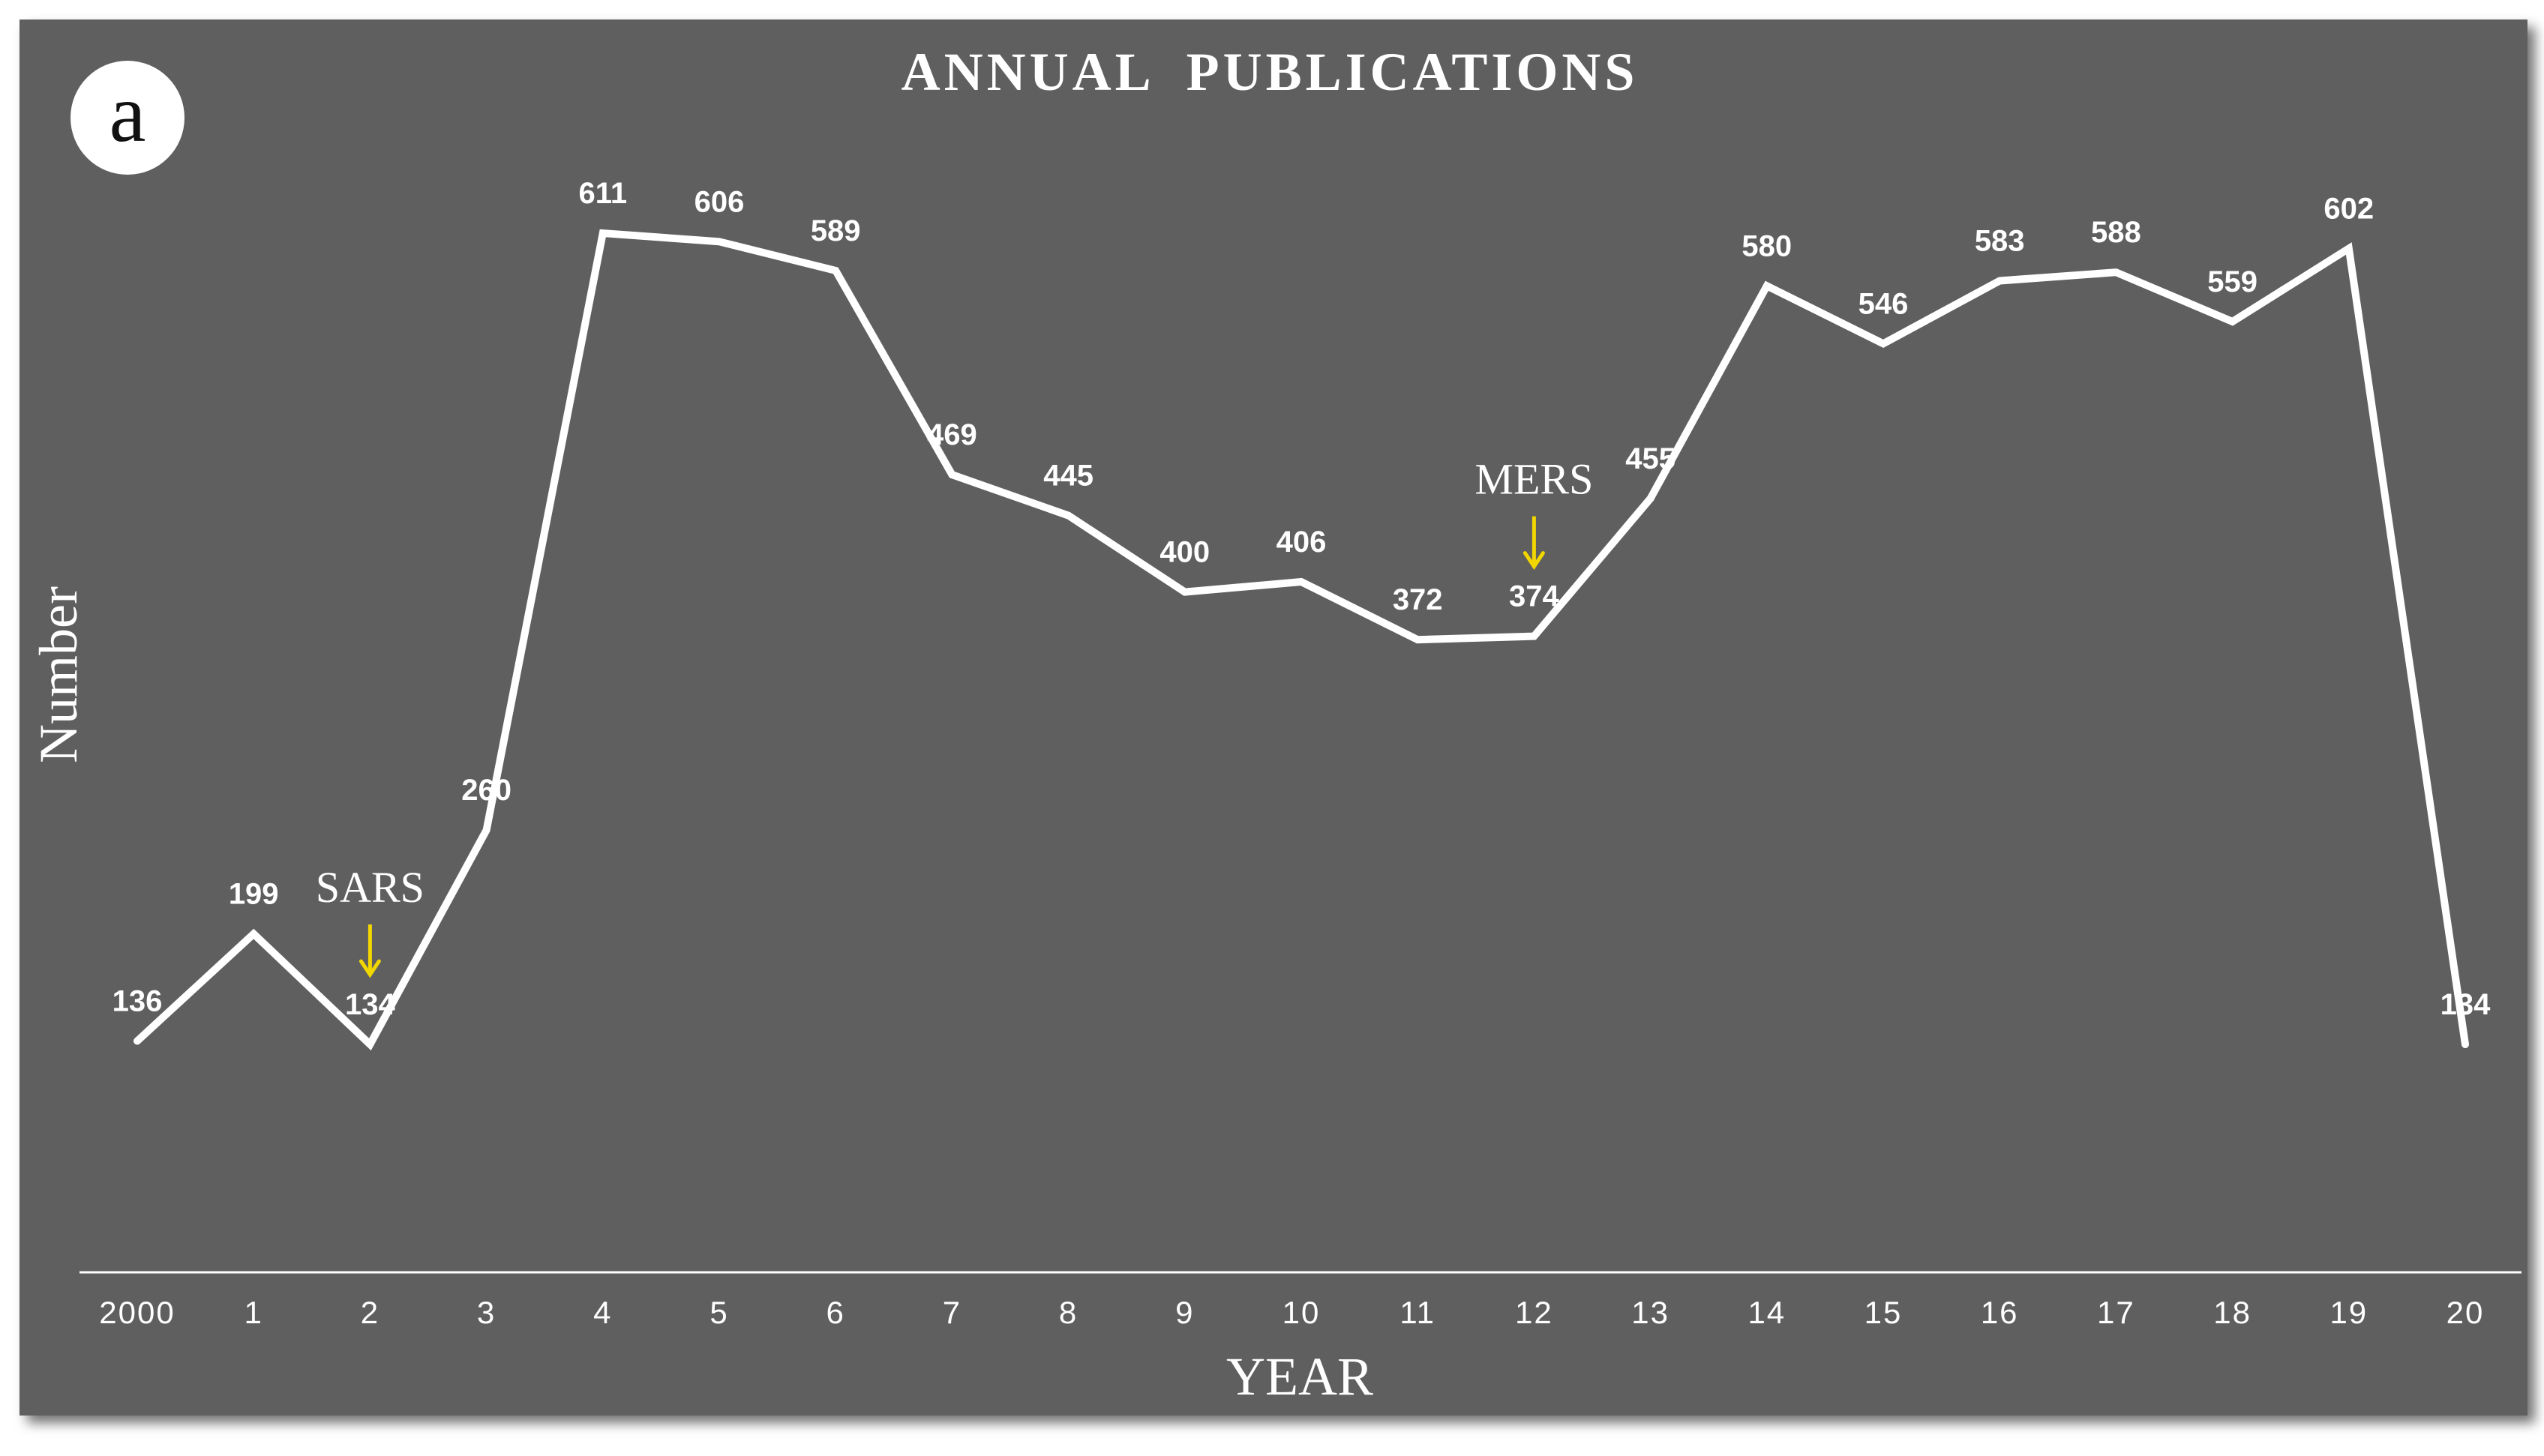 This screenshot has height=1456, width=2544. Describe the element at coordinates (1534, 596) in the screenshot. I see `data-label-12: 374` at that location.